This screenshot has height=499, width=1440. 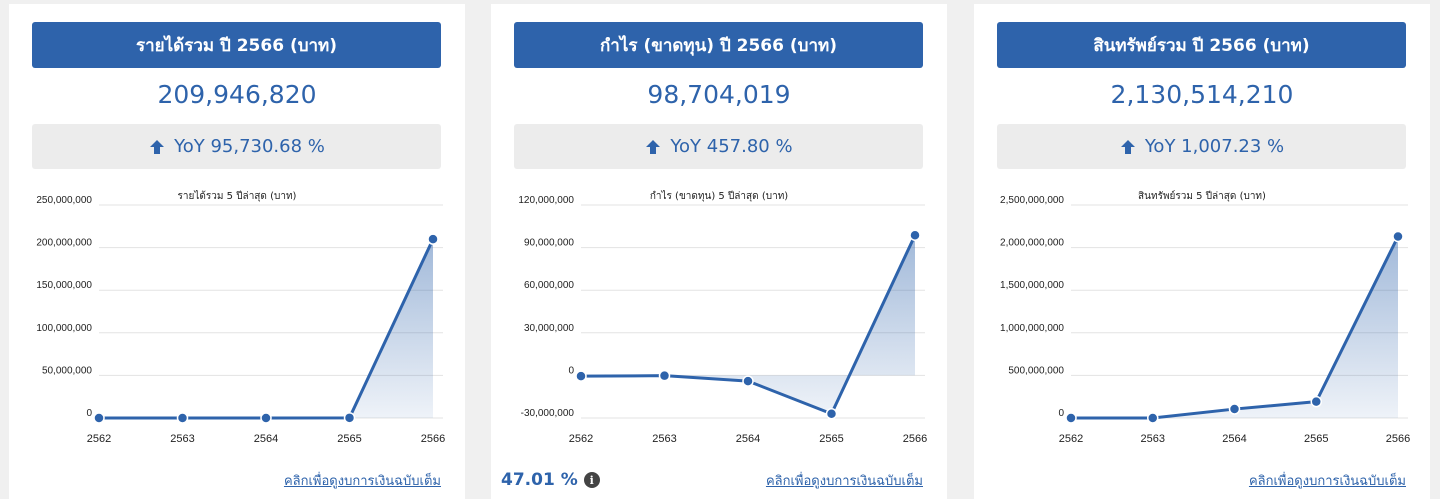 I want to click on card-header: สินทรัพย์รวม ปี 2566 (บาท), so click(x=1201, y=45).